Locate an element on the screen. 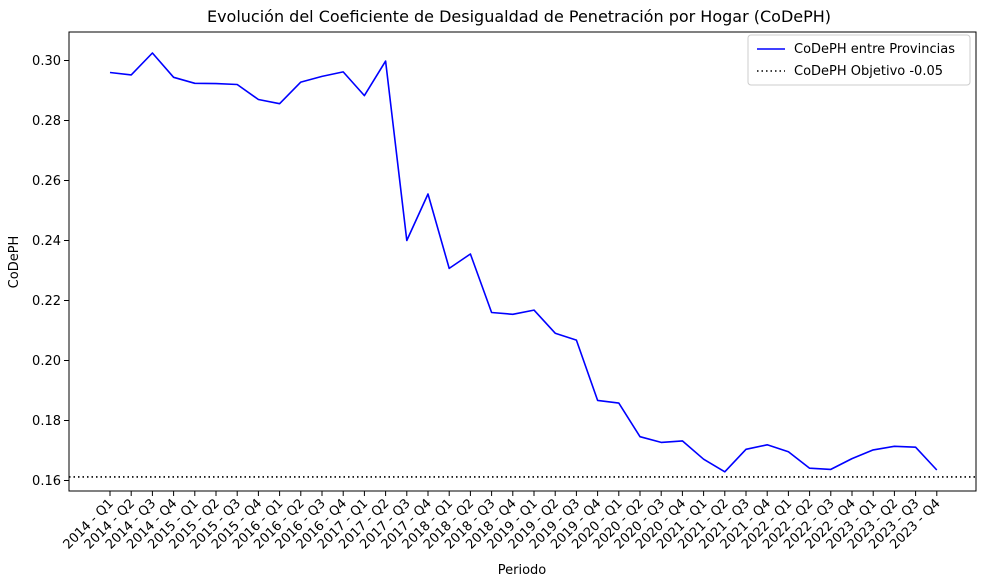 The width and height of the screenshot is (991, 588). legend-box is located at coordinates (859, 60).